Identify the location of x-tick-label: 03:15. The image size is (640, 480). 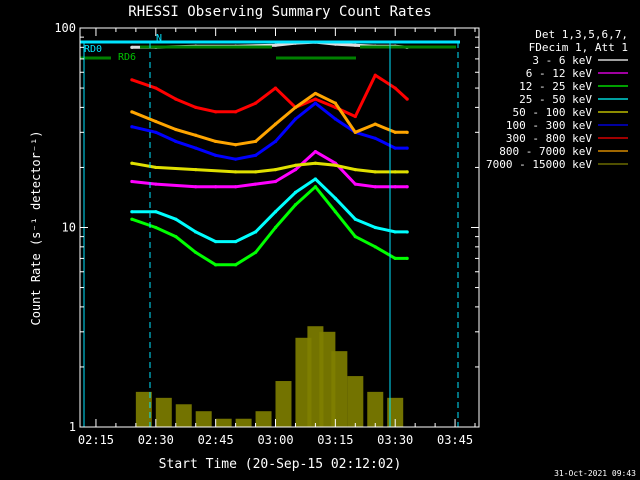
(335, 440).